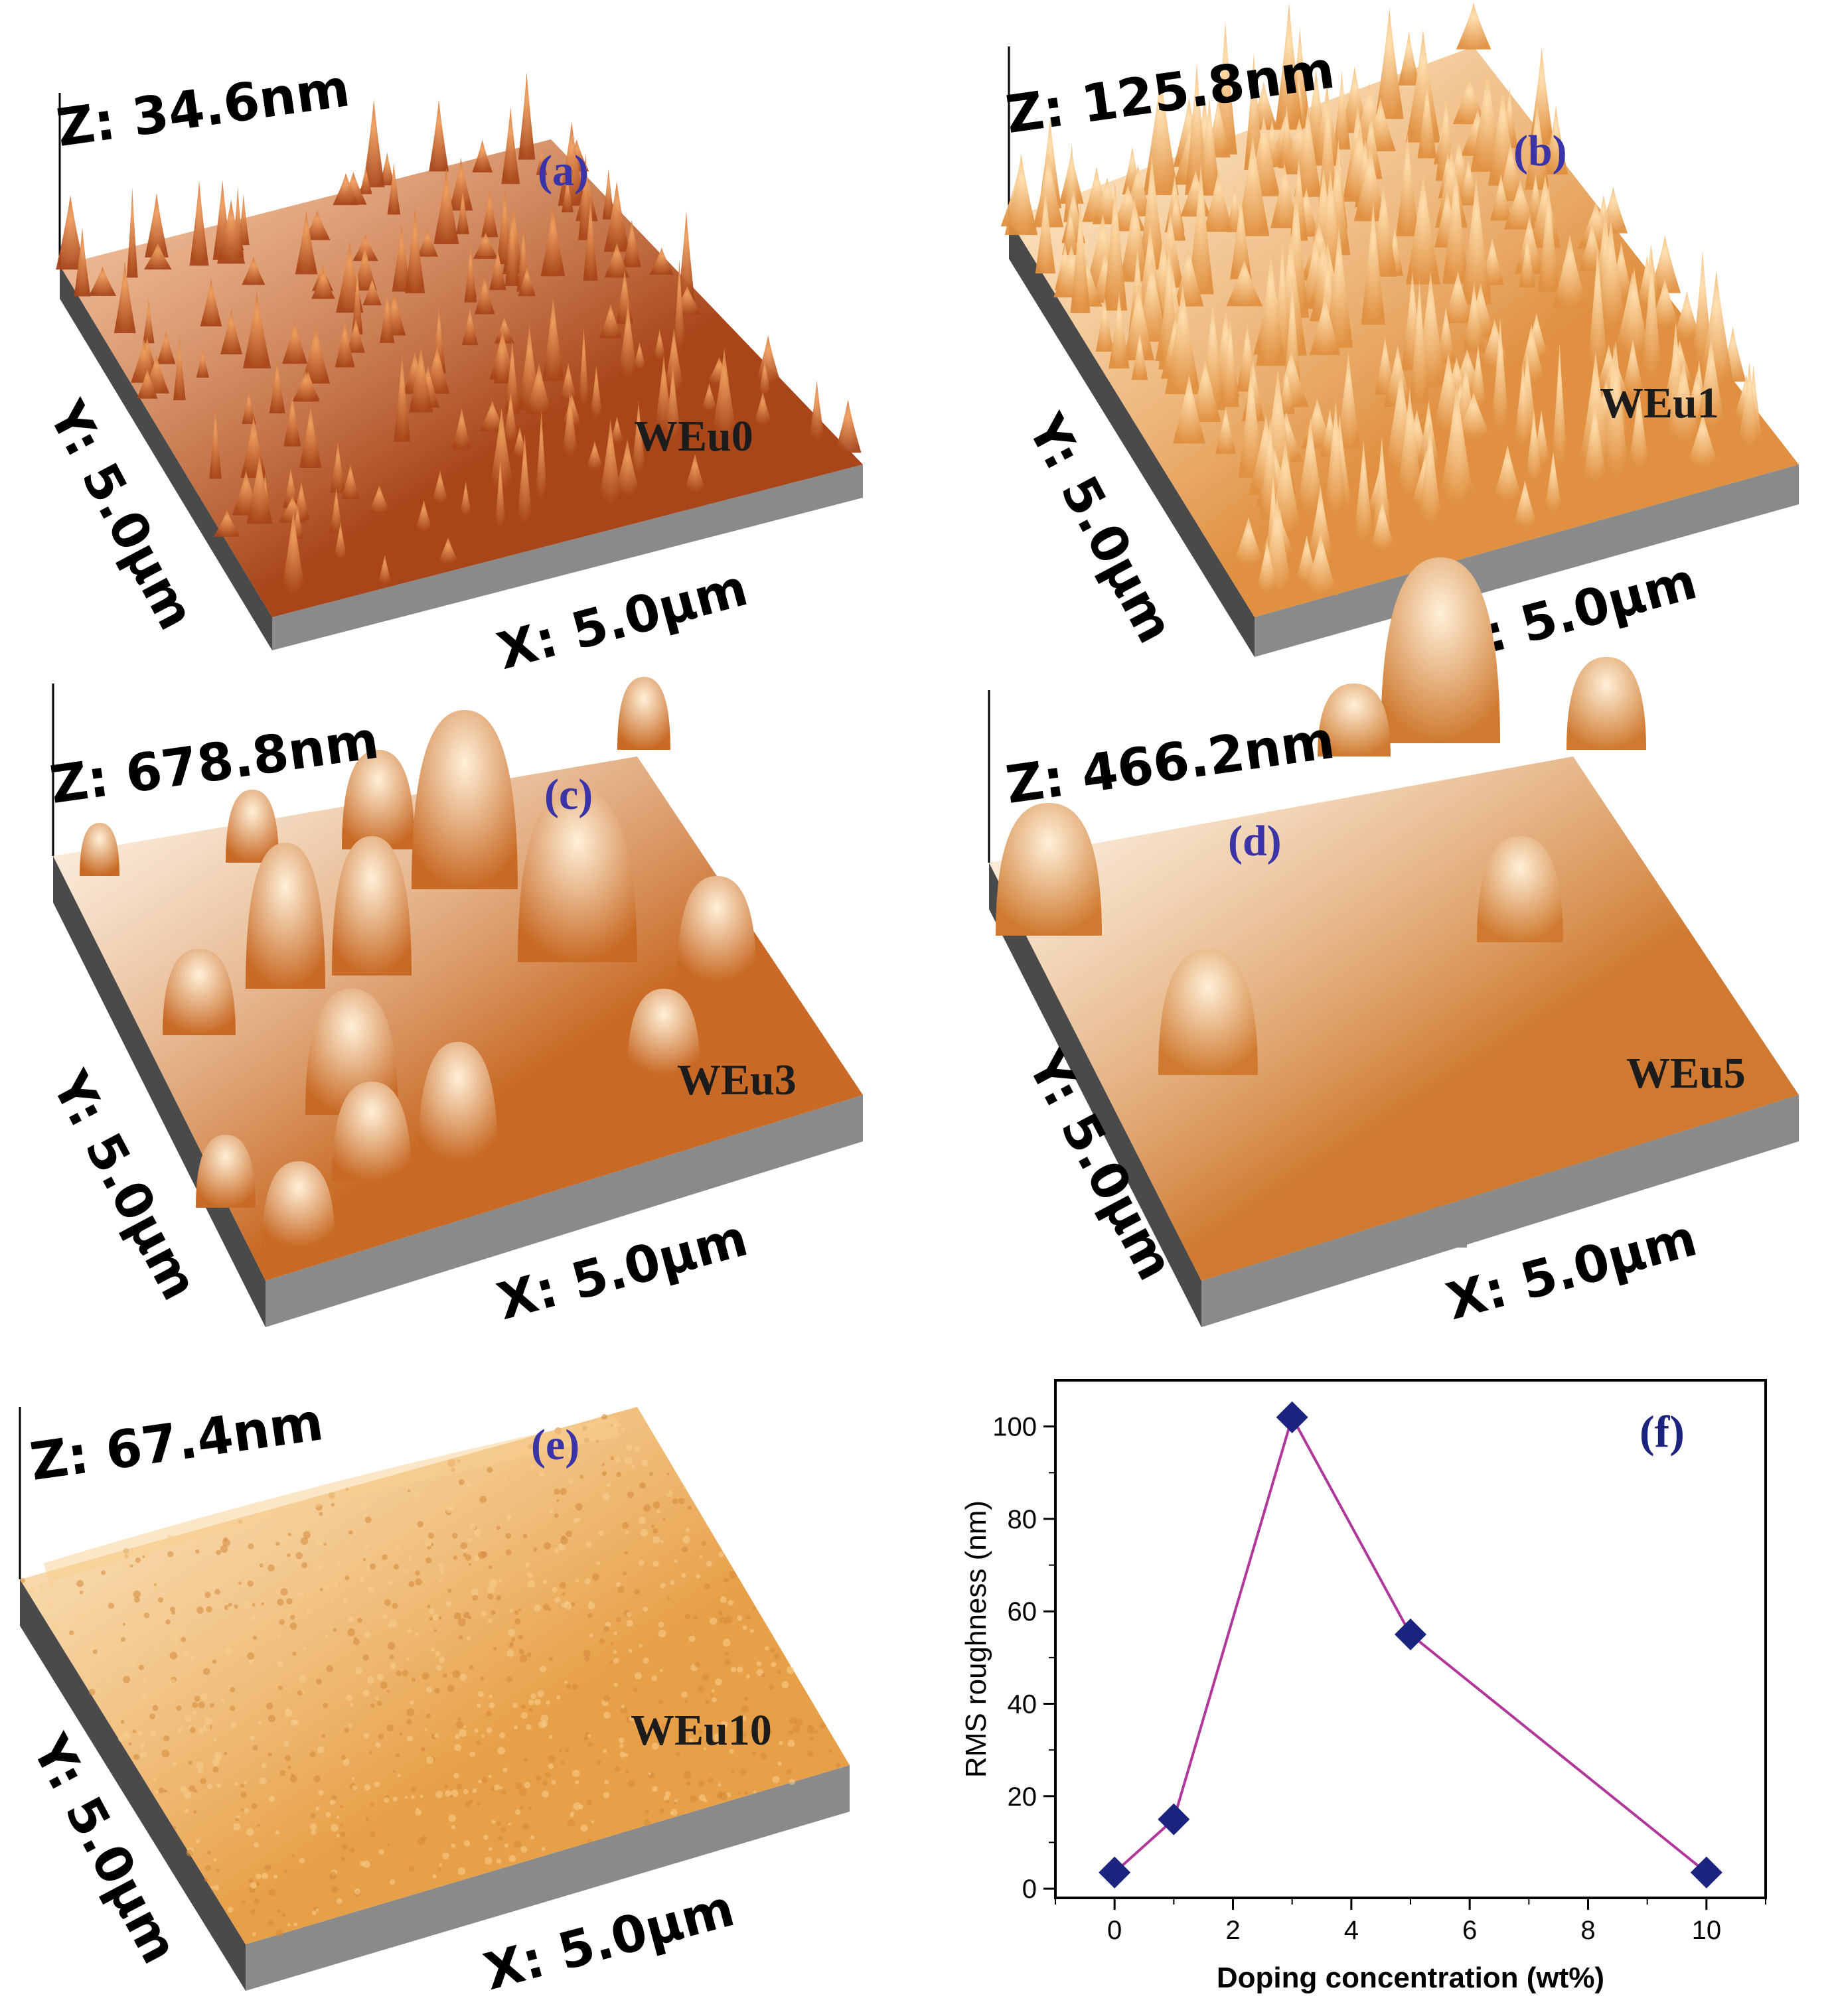 The height and width of the screenshot is (2016, 1834). I want to click on y-axis-ticks: 0 20 40 60 80 100, so click(1023, 1658).